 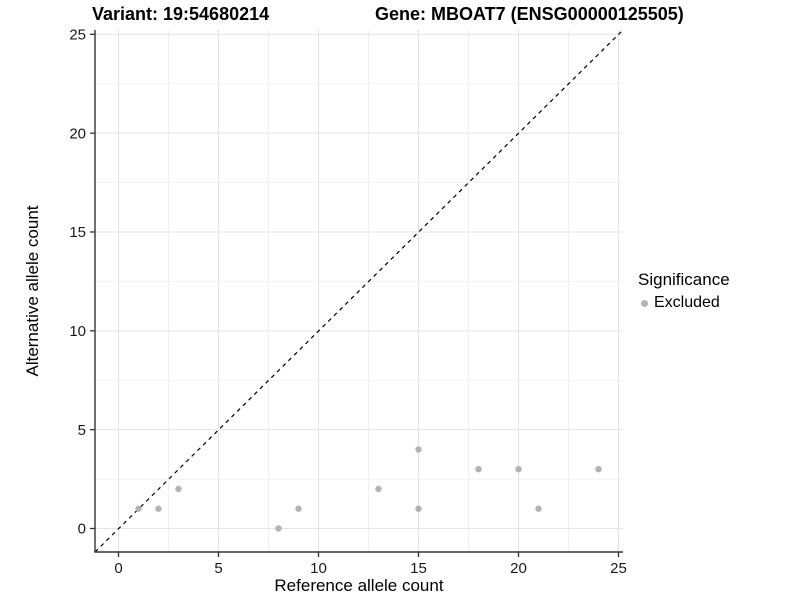 What do you see at coordinates (118, 568) in the screenshot?
I see `x-tick-label: 0` at bounding box center [118, 568].